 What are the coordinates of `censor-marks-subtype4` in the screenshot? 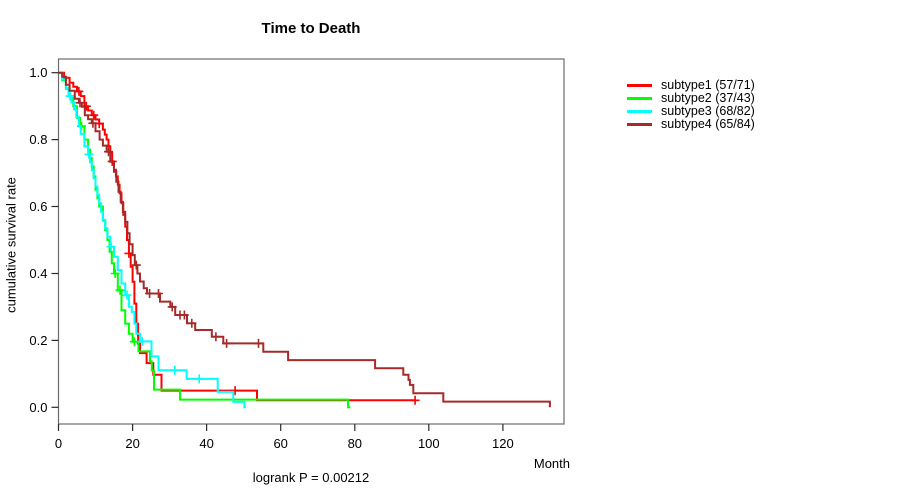 It's located at (169, 223).